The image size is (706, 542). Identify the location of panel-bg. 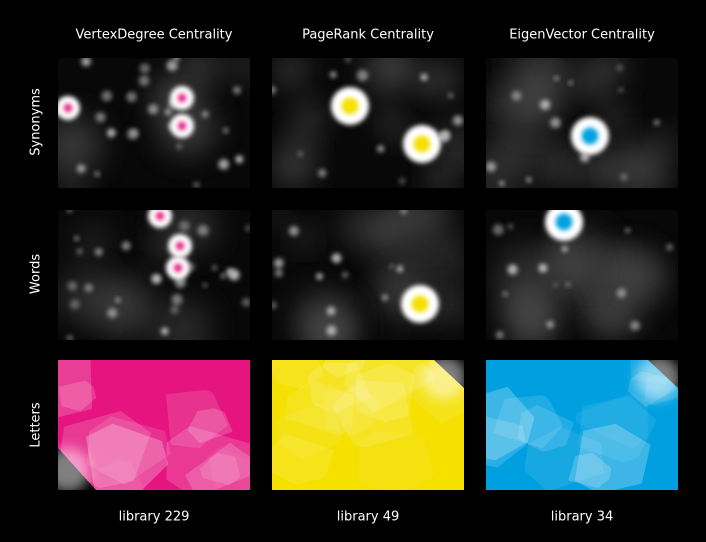
(154, 425).